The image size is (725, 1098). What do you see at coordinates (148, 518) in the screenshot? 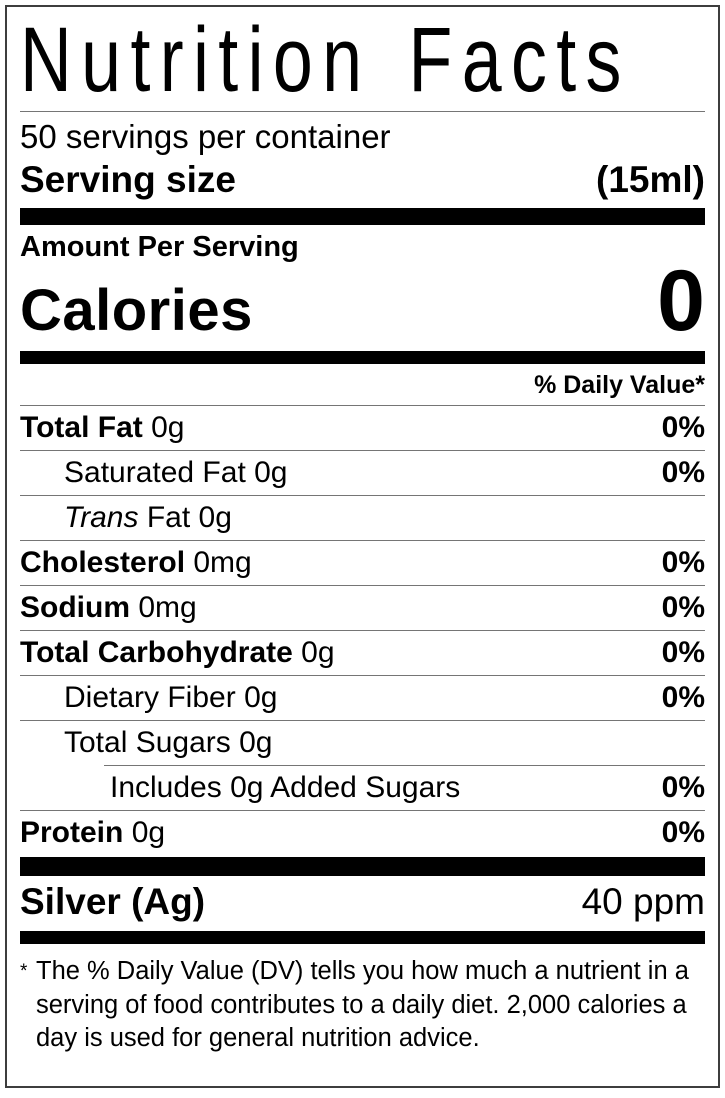
I see `nutrient-name: Trans Fat 0g` at bounding box center [148, 518].